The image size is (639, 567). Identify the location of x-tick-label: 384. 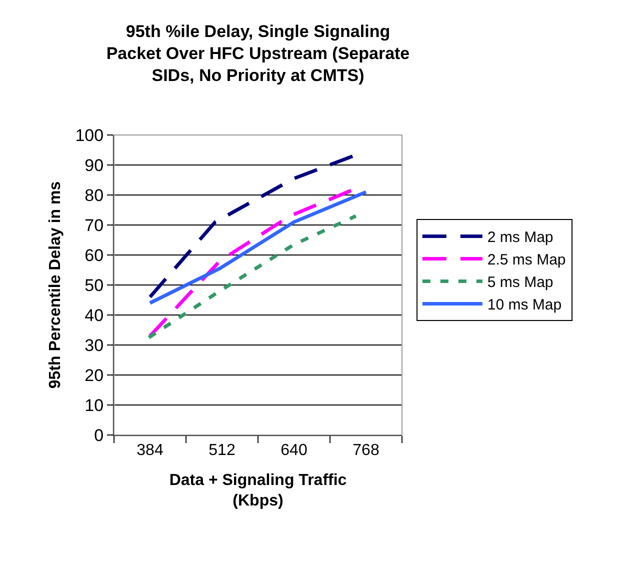
(150, 451).